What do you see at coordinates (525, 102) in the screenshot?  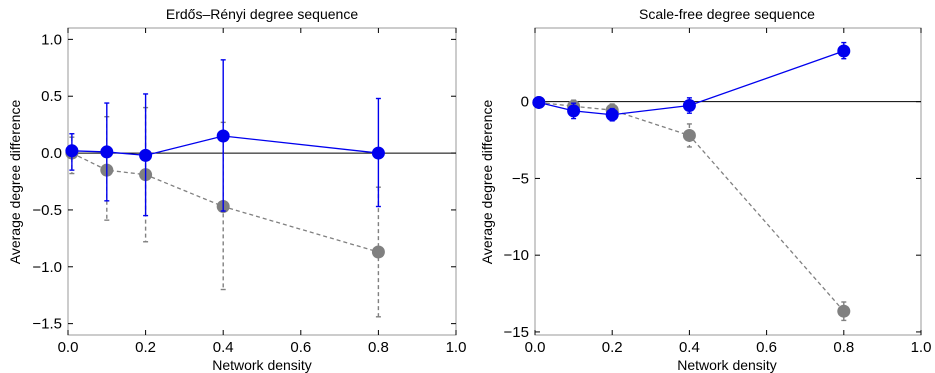 I see `y-tick-label: 0` at bounding box center [525, 102].